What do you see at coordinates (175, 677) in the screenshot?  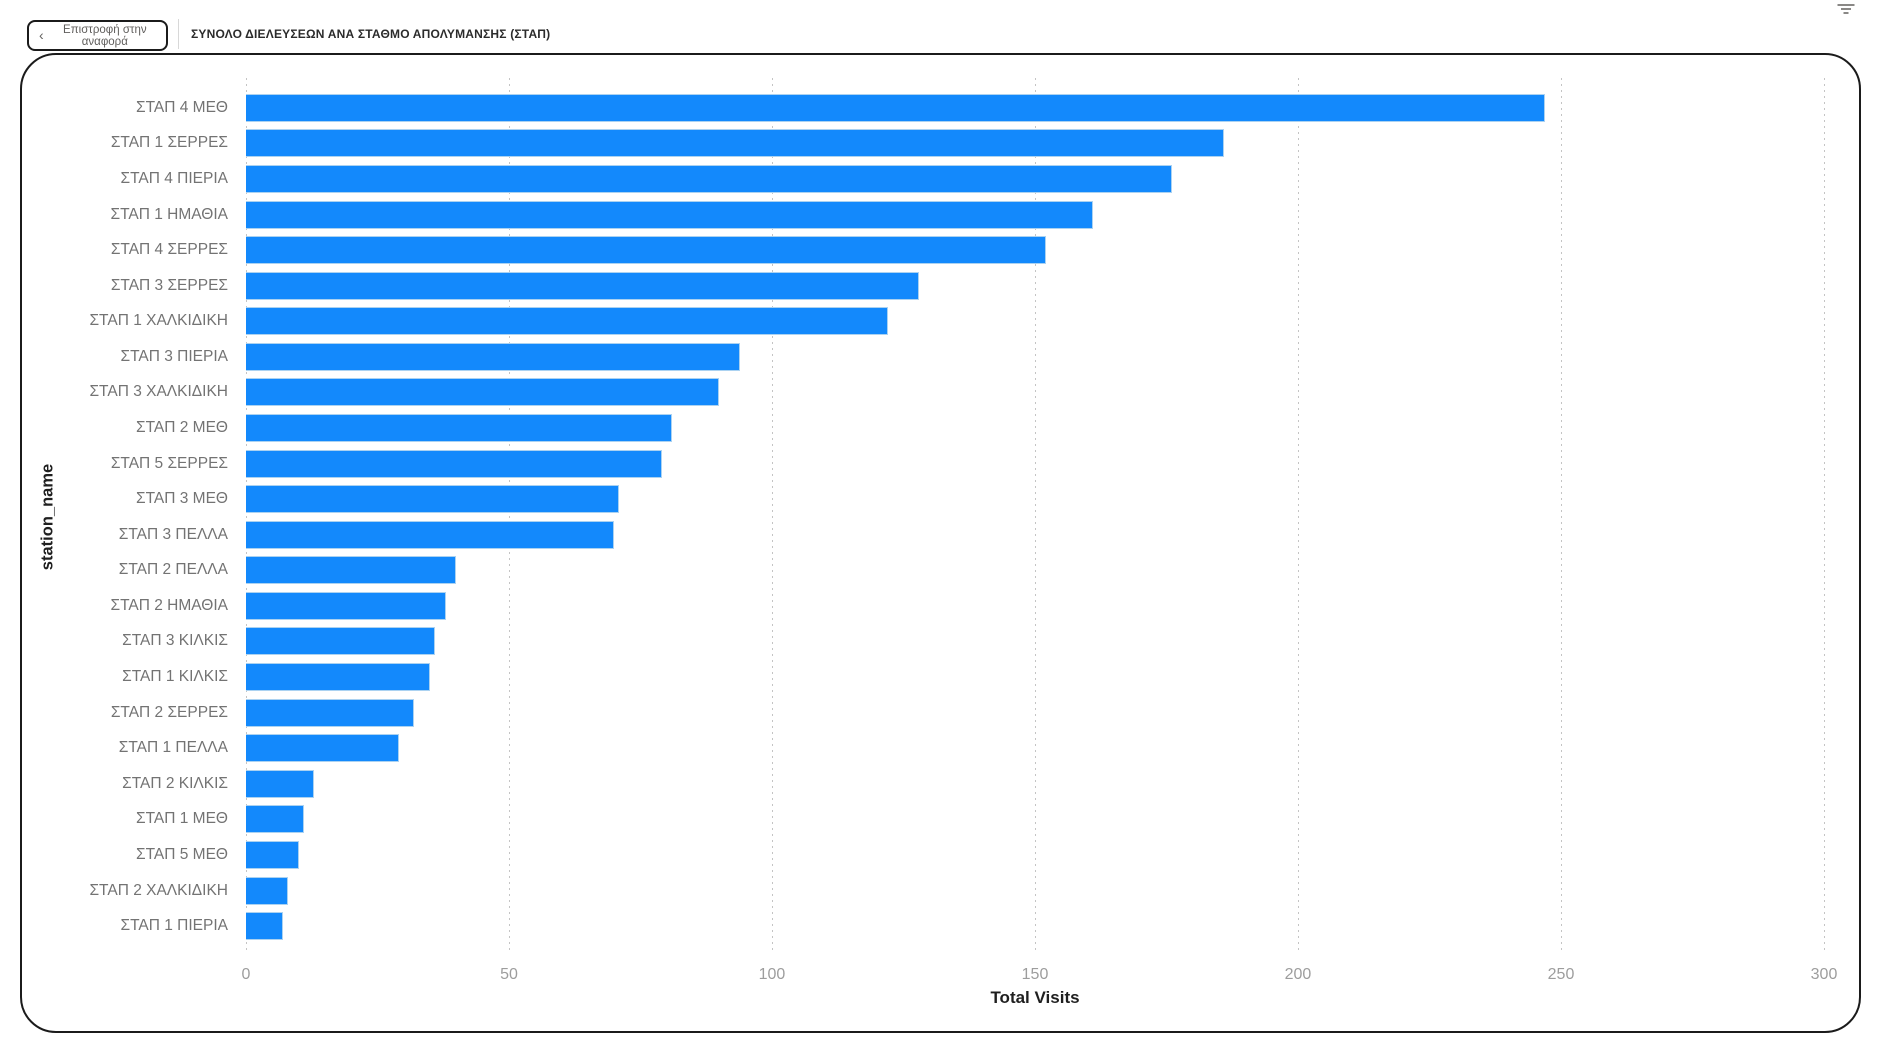 I see `category-label: ΣΤΑΠ 1 ΚΙΛΚΙΣ` at bounding box center [175, 677].